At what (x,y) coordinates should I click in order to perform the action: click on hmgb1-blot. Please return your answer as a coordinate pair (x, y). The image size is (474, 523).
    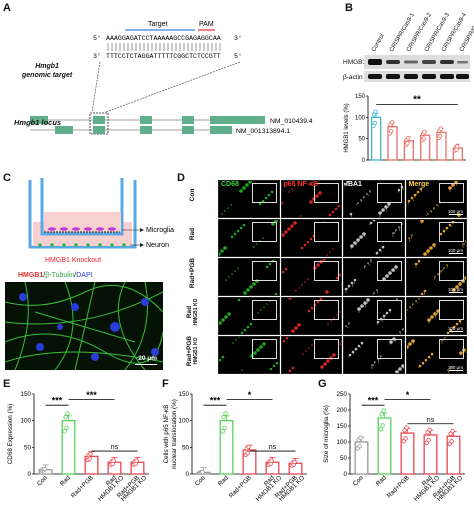
    Looking at the image, I should click on (417, 62).